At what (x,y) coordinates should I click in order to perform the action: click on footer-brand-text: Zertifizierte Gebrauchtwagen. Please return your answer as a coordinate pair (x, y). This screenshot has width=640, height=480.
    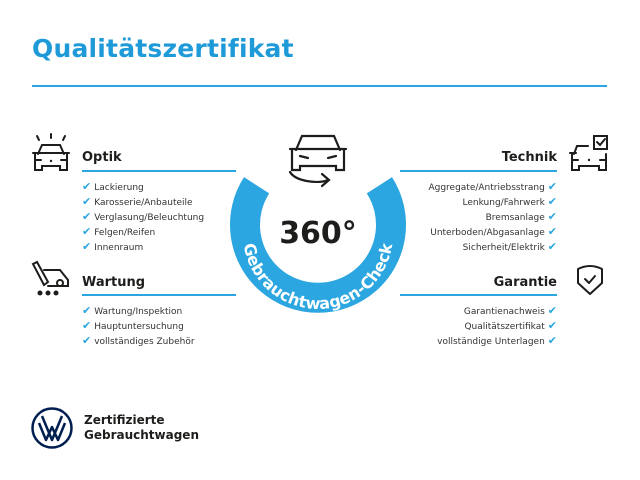
    Looking at the image, I should click on (141, 428).